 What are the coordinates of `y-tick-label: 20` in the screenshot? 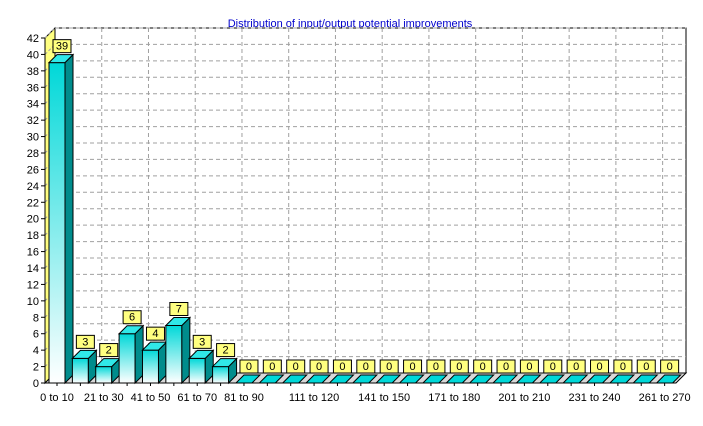 It's located at (33, 220).